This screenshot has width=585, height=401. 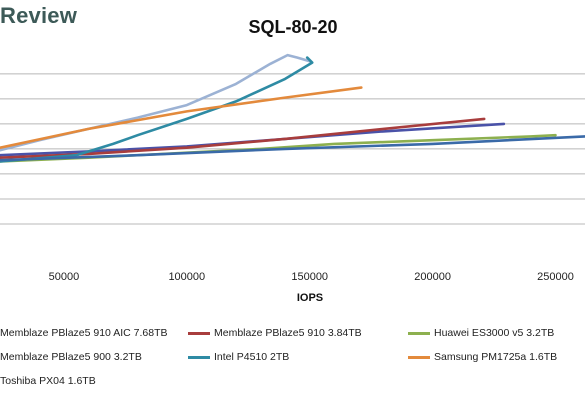 I want to click on x-axis-ticks: 50000 100000 150000 200000 250000, so click(x=311, y=277).